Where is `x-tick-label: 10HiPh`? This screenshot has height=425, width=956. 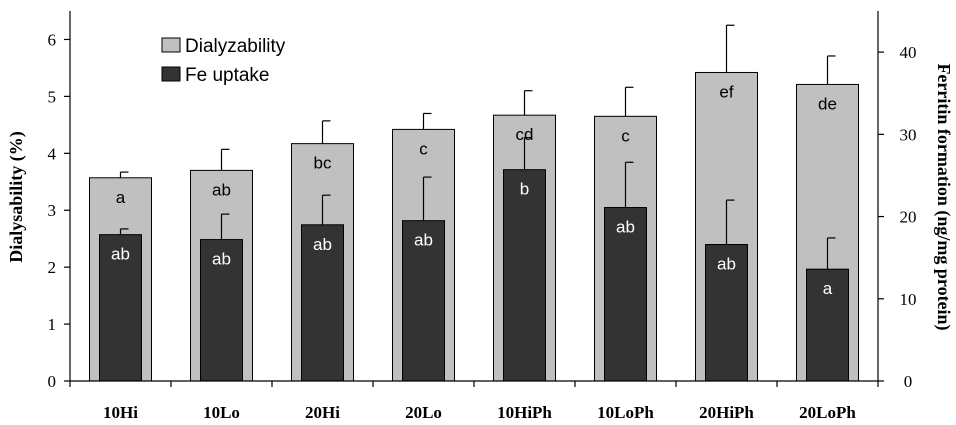
x-tick-label: 10HiPh is located at coordinates (524, 412).